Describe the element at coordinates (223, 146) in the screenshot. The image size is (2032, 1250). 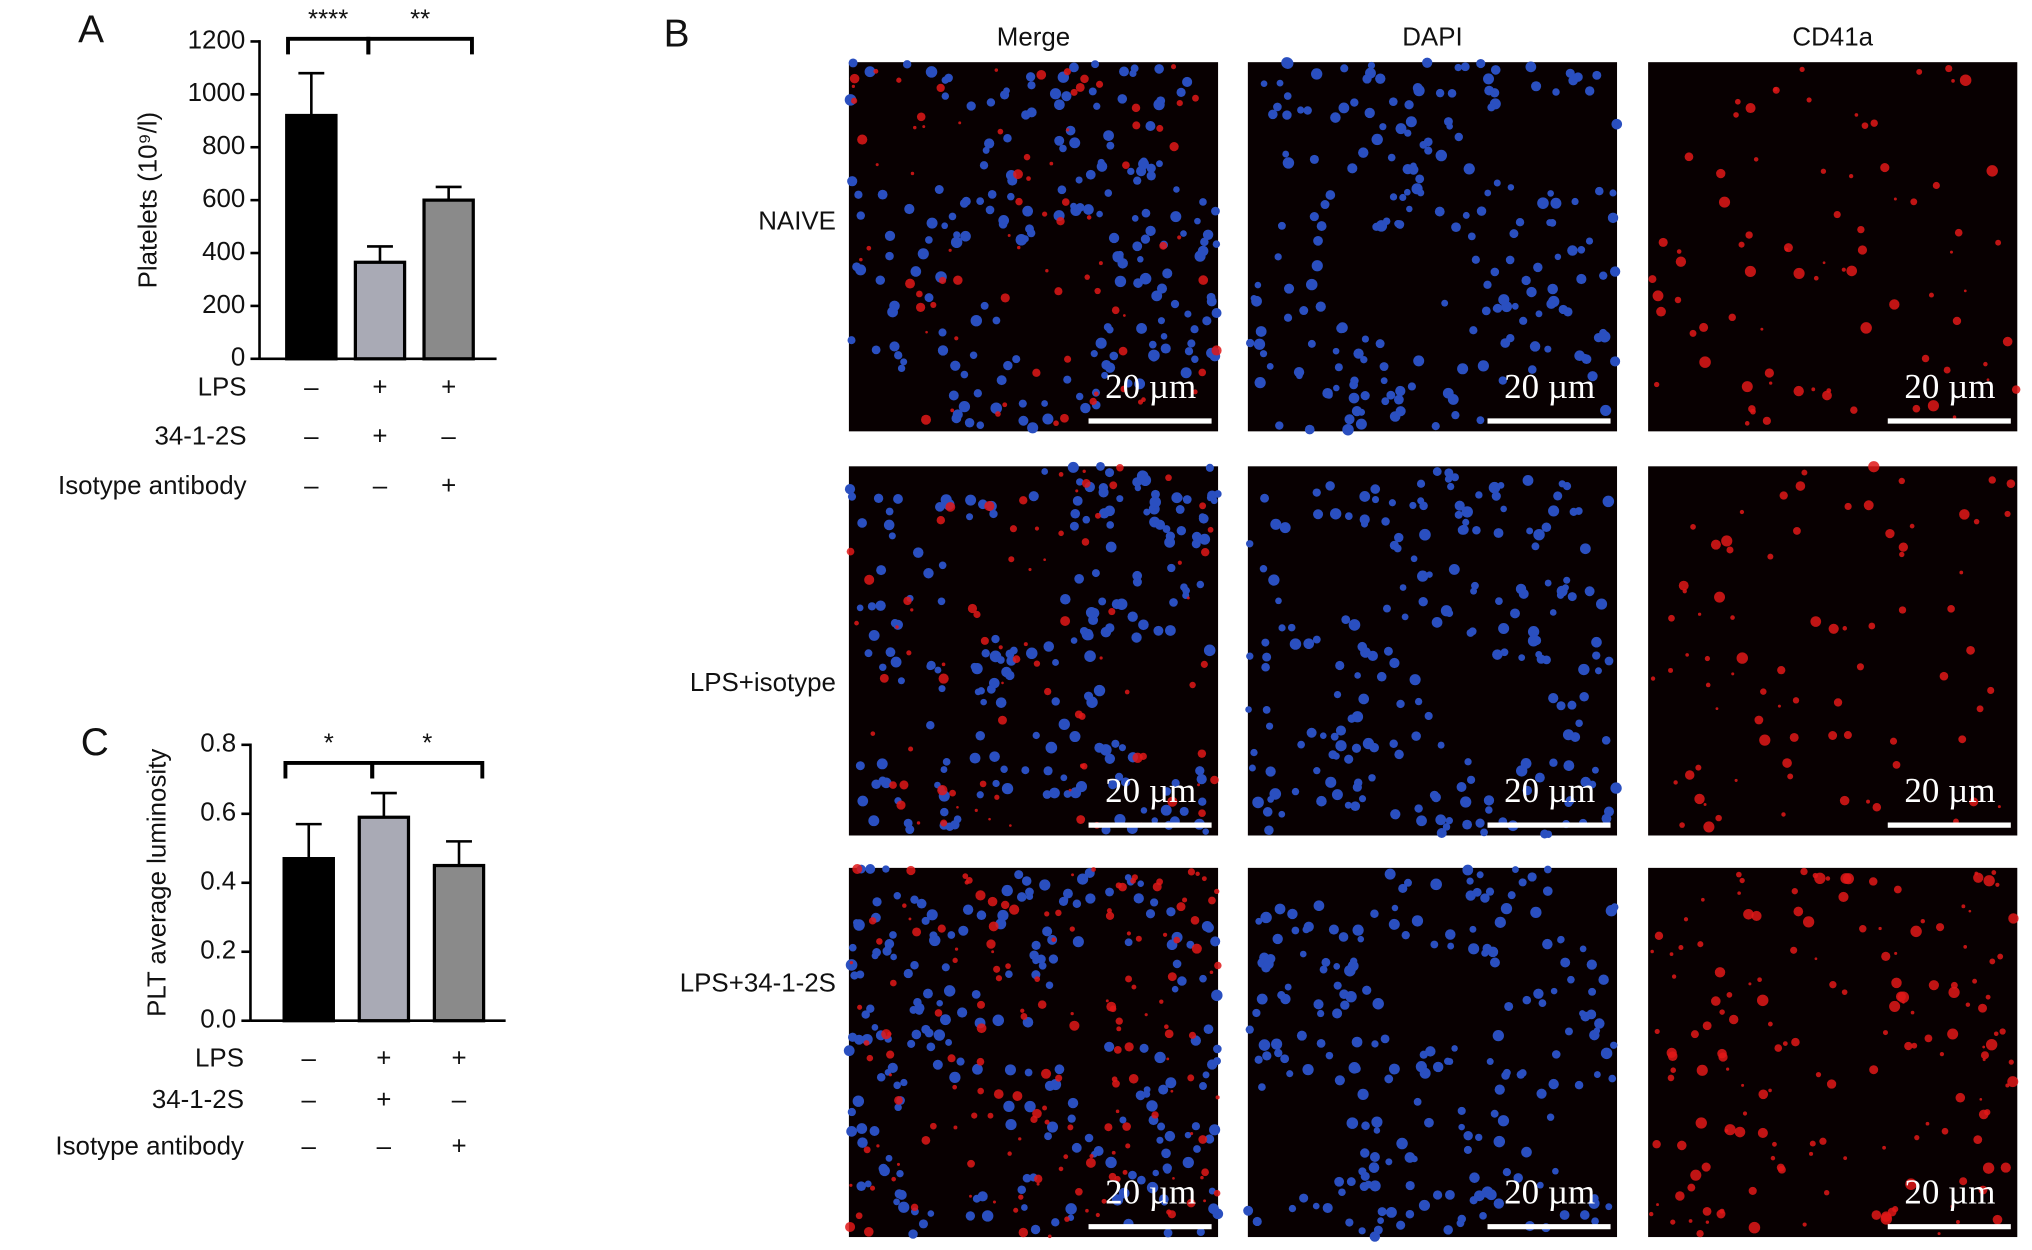
I see `y-tick-label: 800` at that location.